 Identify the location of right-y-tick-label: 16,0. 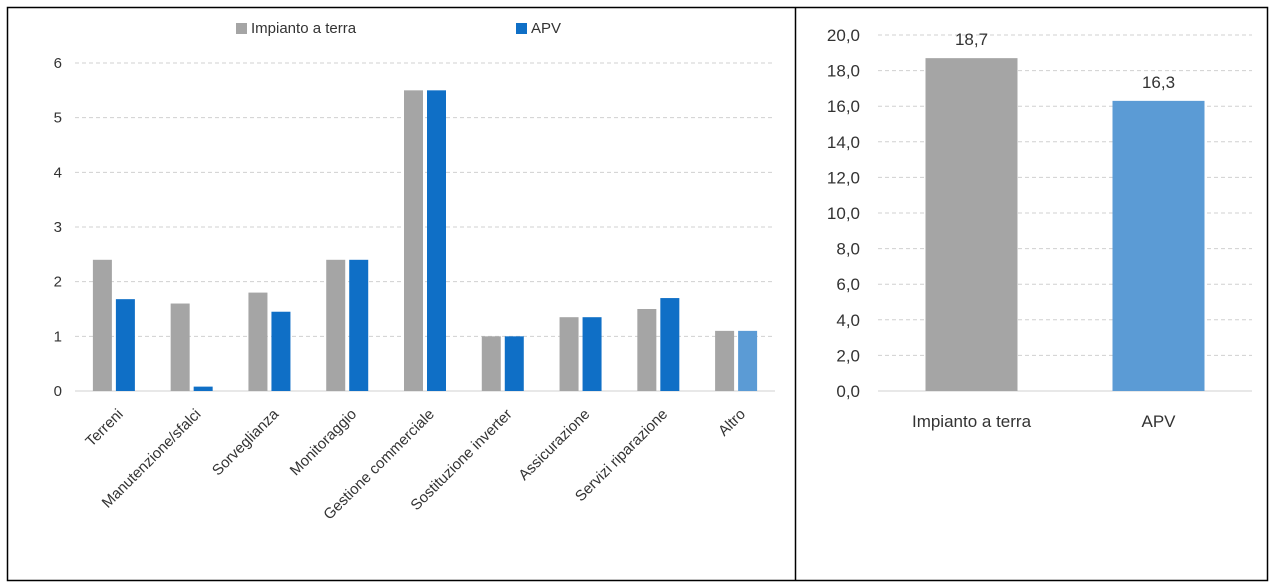
(843, 106).